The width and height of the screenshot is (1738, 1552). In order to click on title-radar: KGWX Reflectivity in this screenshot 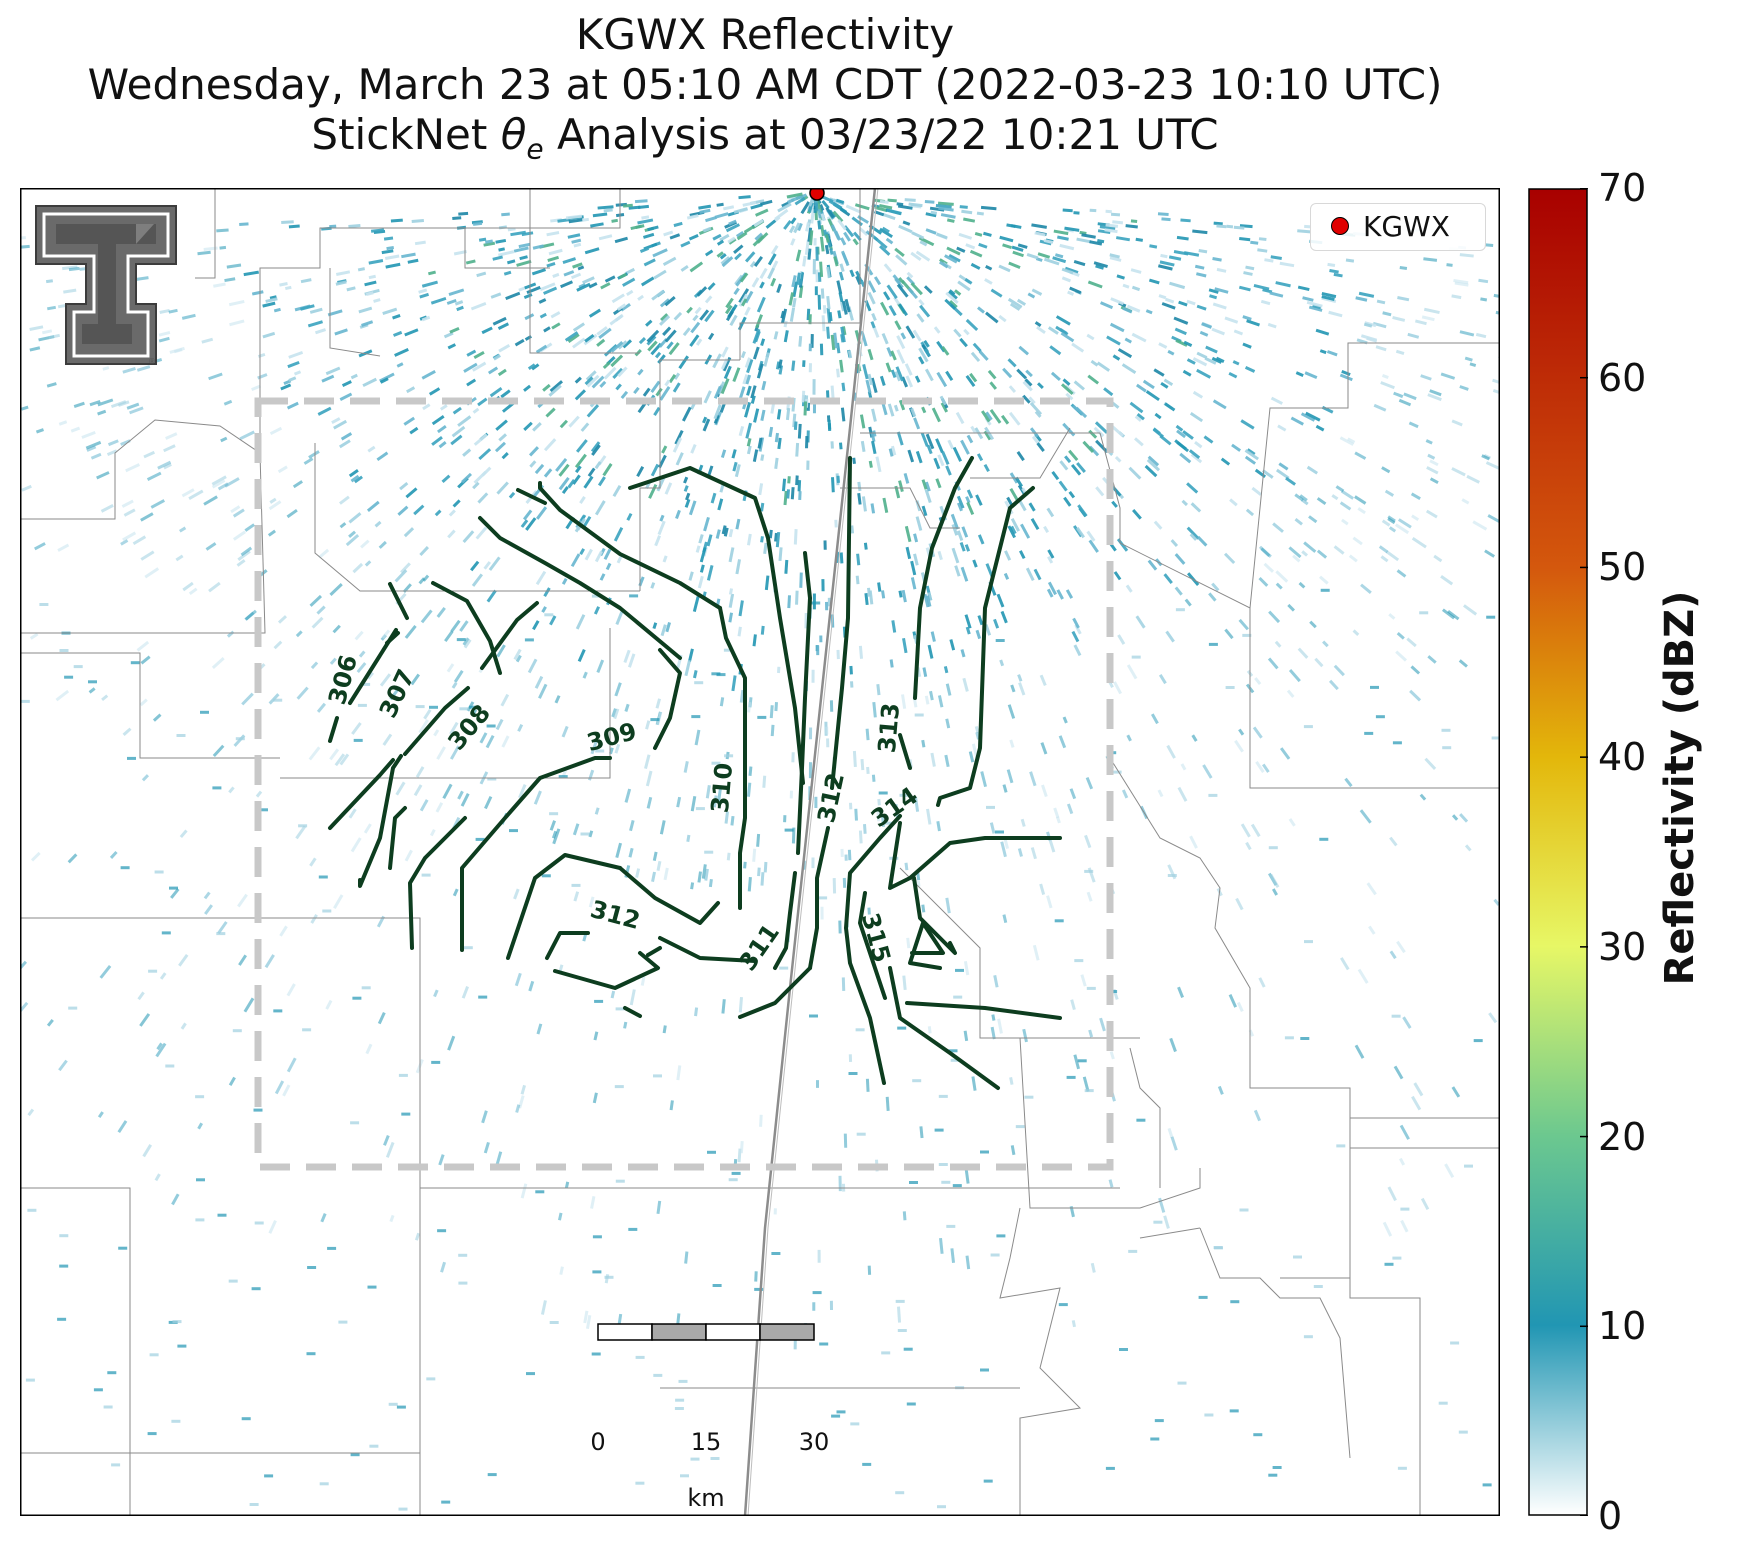, I will do `click(765, 34)`.